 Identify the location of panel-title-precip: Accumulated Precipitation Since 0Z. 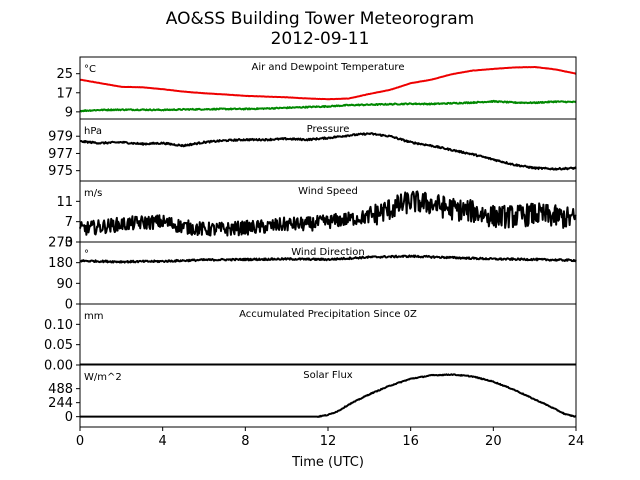
(328, 314).